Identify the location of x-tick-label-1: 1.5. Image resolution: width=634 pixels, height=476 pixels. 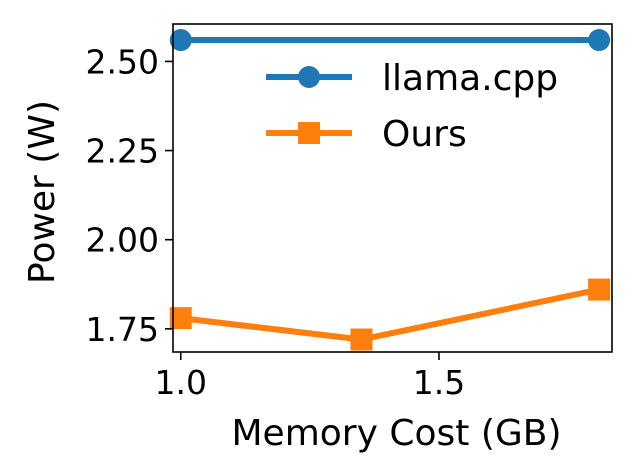
(439, 382).